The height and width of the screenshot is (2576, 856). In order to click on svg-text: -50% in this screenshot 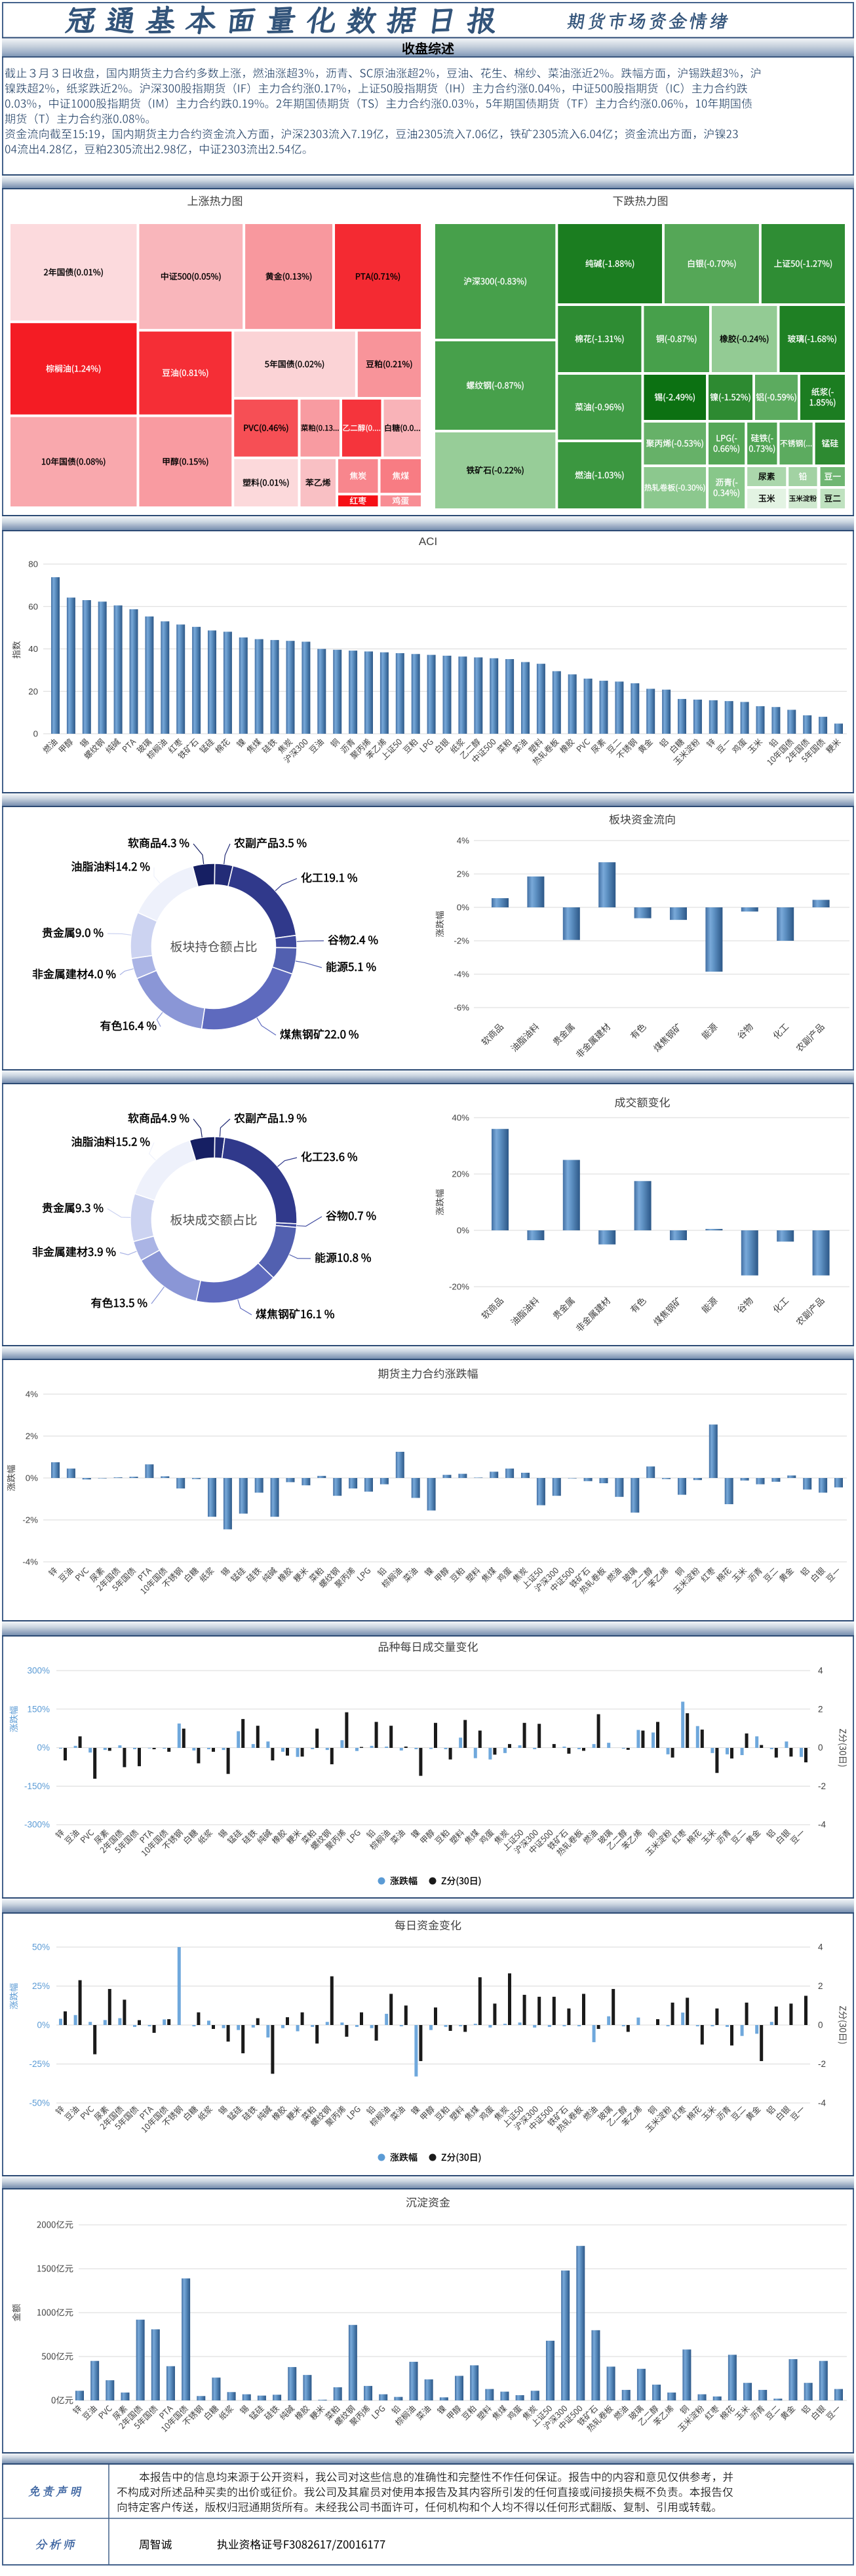, I will do `click(40, 2103)`.